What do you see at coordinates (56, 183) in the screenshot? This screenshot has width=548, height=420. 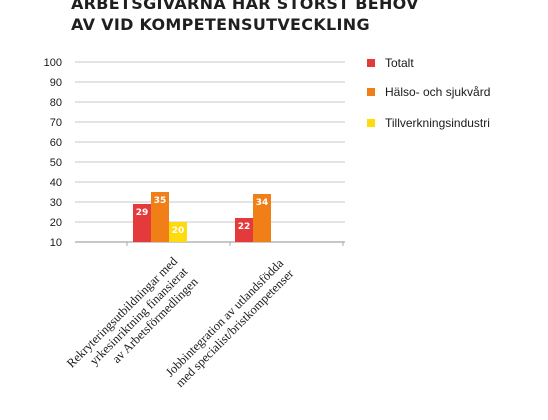 I see `y-tick-label: 40` at bounding box center [56, 183].